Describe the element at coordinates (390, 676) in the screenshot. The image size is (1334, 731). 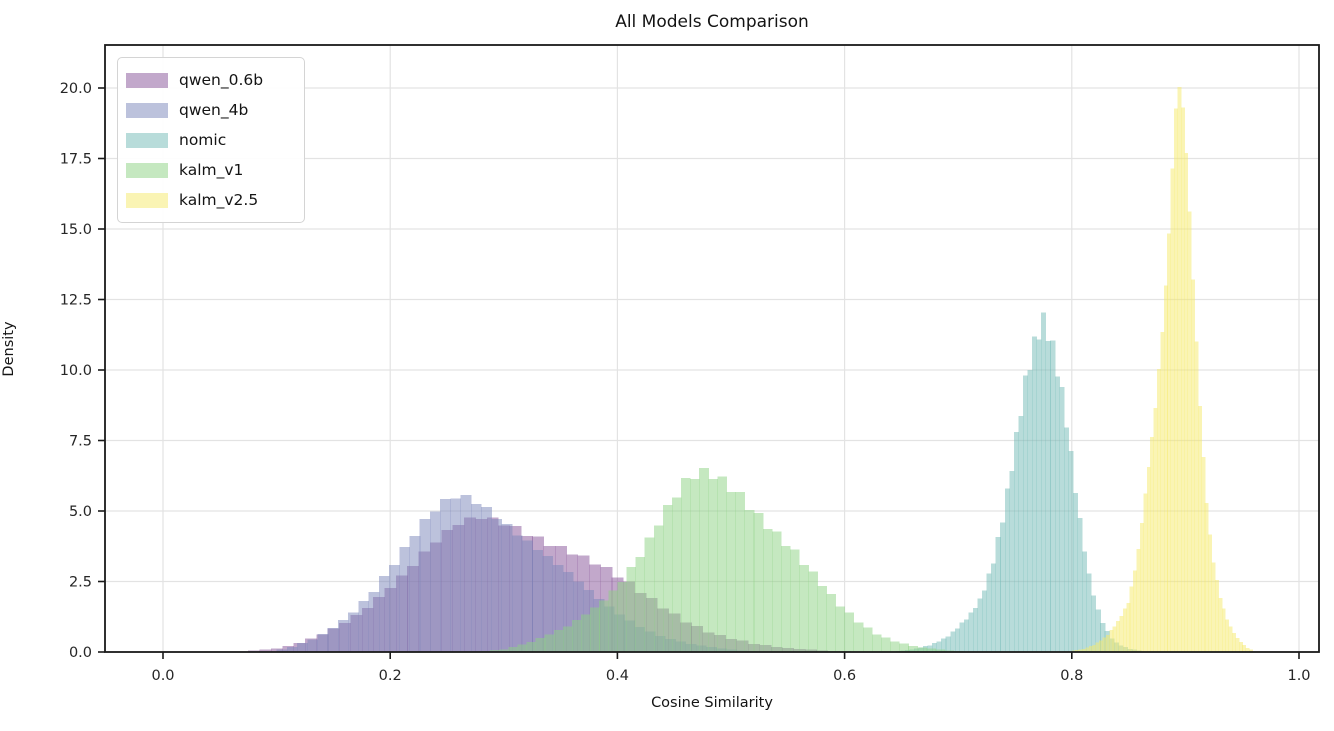
I see `x-tick-label: 0.2` at that location.